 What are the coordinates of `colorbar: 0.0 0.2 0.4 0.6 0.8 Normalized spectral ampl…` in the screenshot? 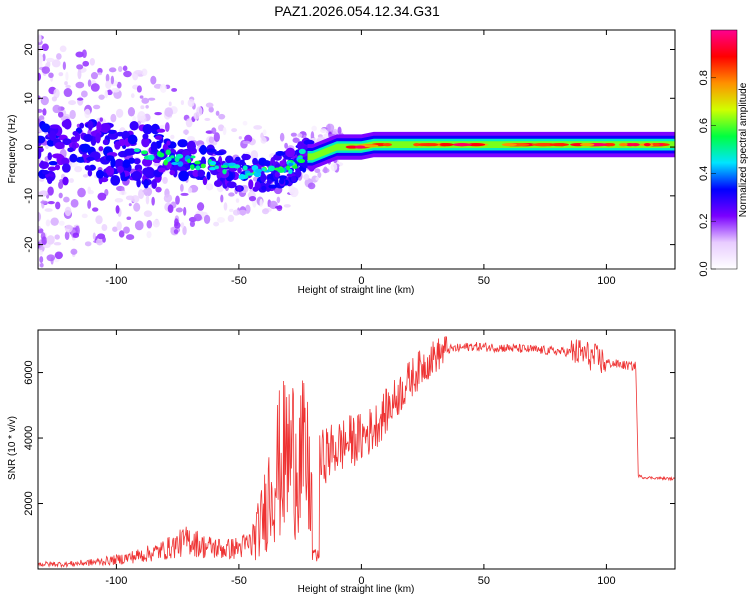 It's located at (723, 153).